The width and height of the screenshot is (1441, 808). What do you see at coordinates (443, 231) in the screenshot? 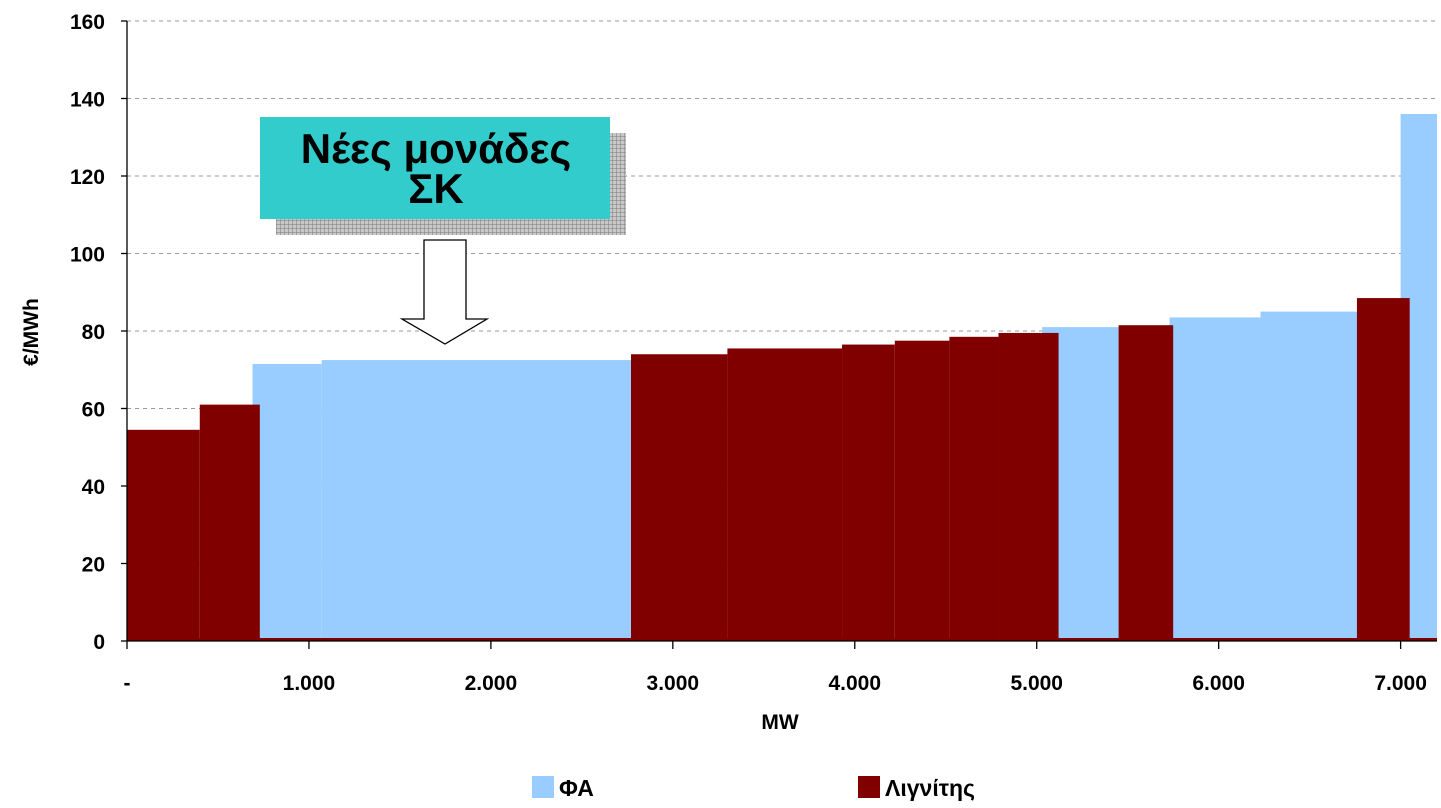
I see `callout-annotation: Νέες μονάδες ΣΚ` at bounding box center [443, 231].